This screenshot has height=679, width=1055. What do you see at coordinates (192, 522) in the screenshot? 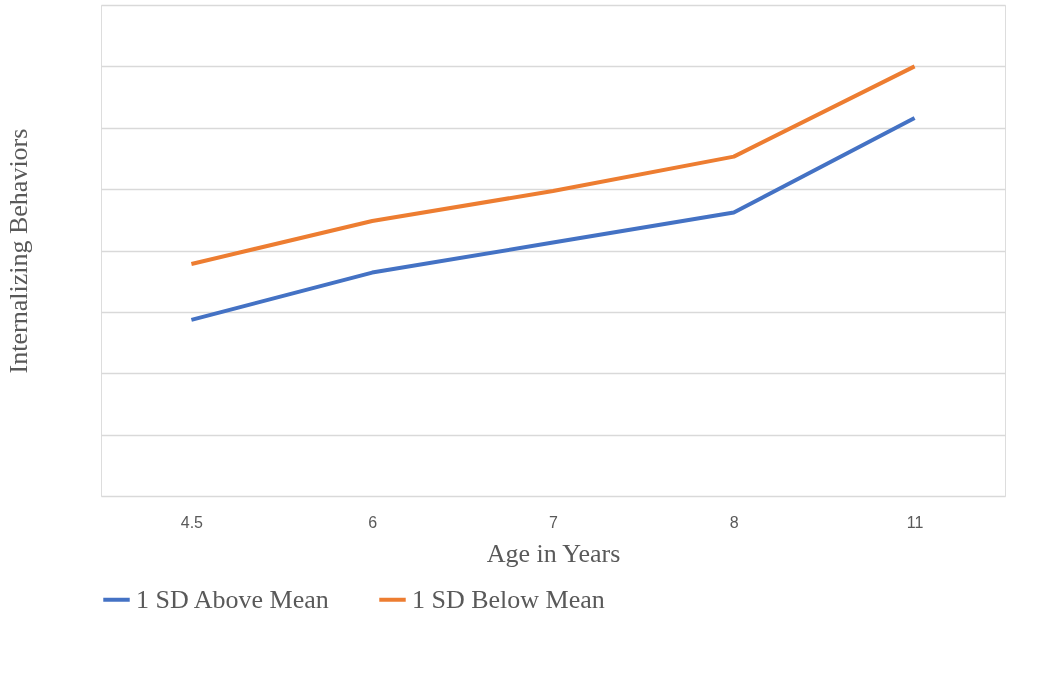
I see `x-tick-label: 4.5` at bounding box center [192, 522].